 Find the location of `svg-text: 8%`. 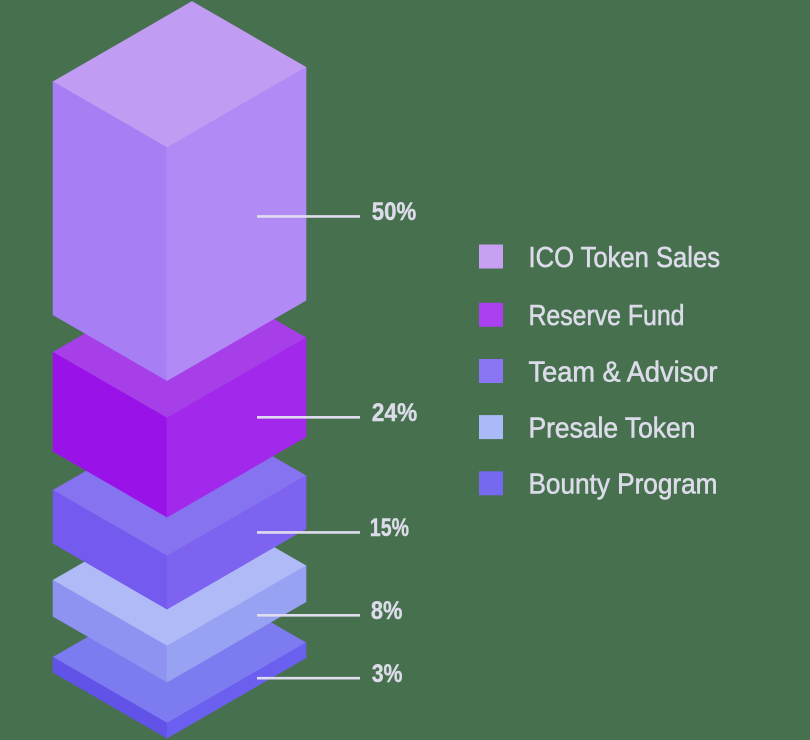

svg-text: 8% is located at coordinates (387, 611).